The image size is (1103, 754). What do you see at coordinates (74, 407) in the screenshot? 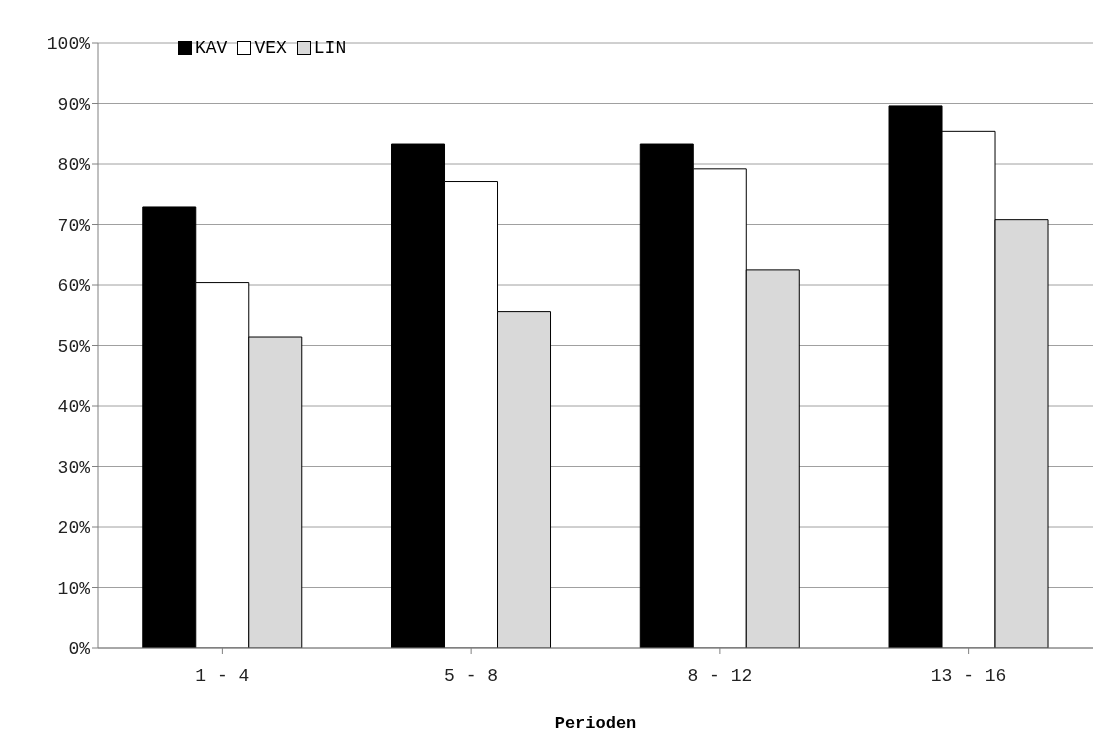
I see `y-tick-label: 40%` at bounding box center [74, 407].